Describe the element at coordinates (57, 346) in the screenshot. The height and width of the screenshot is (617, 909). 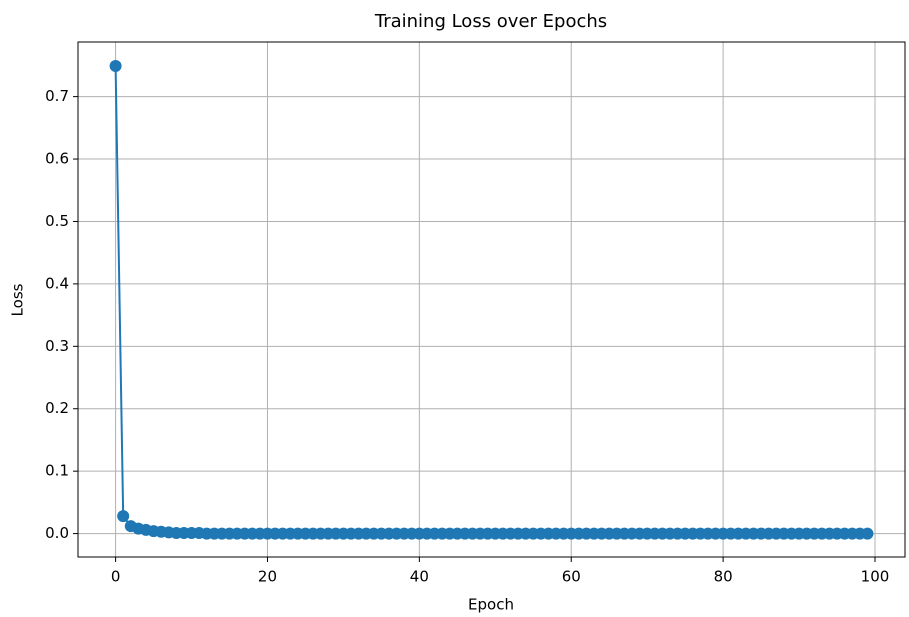
I see `y-tick-label: 0.3` at that location.